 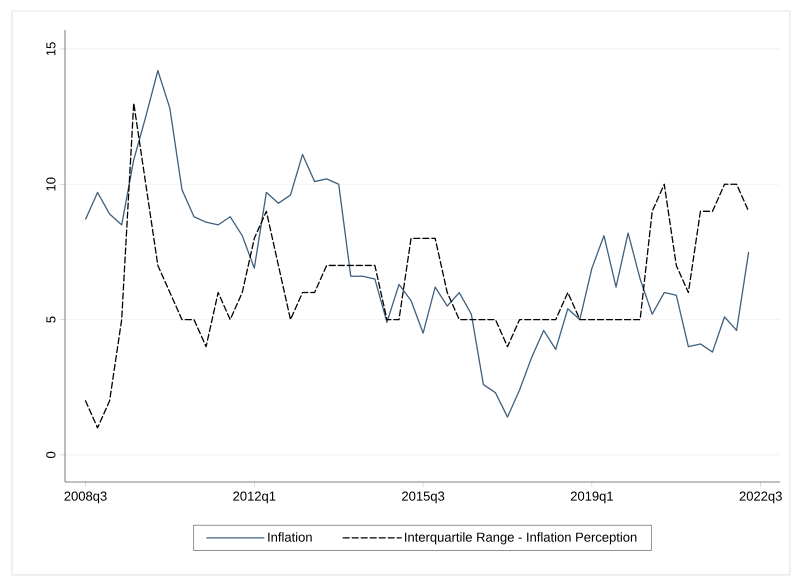 I want to click on x-tick-label: 2019q1, so click(x=591, y=498).